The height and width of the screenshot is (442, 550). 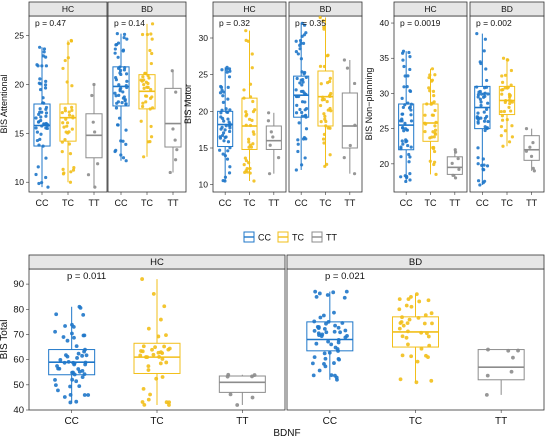 I want to click on p-value-annotation: p = 0.0019, so click(x=420, y=23).